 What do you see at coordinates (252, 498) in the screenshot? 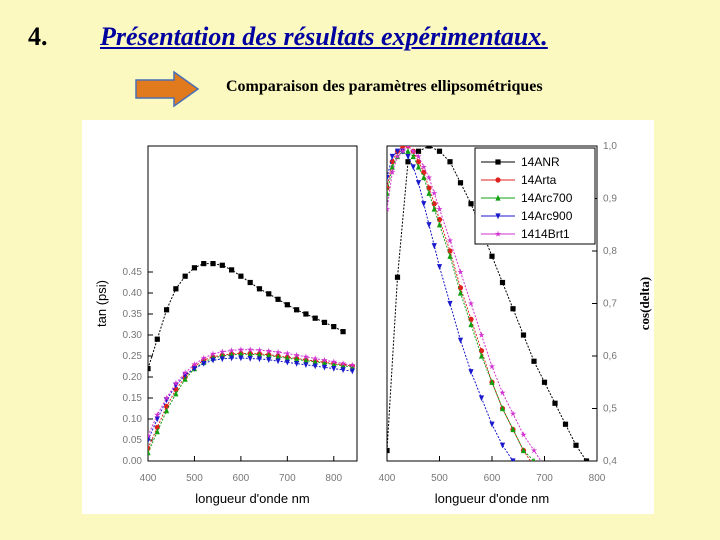
I see `x-axis-label: longueur d'onde nm` at bounding box center [252, 498].